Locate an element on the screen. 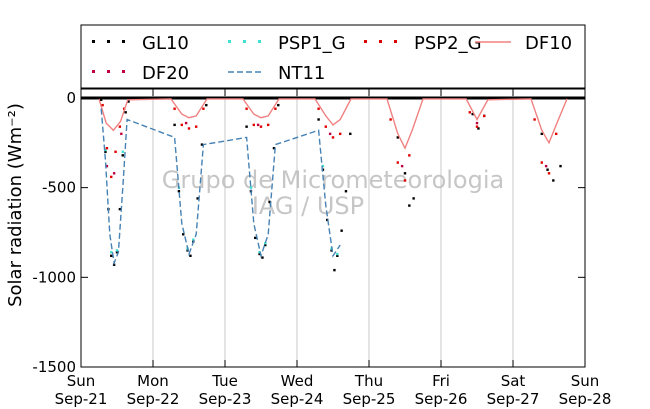 Image resolution: width=650 pixels, height=409 pixels. legend-item-df20: DF20 is located at coordinates (140, 73).